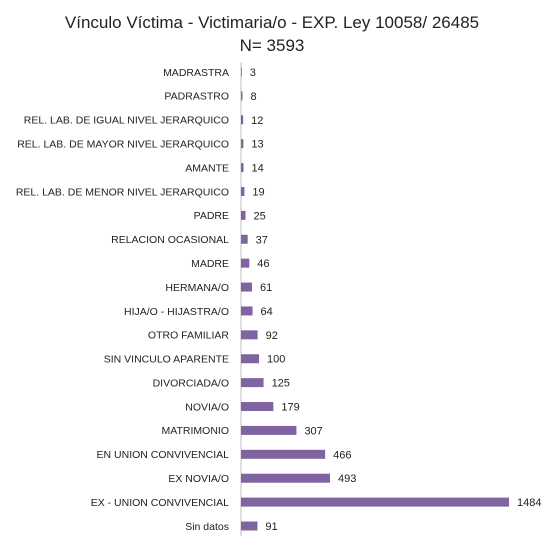  What do you see at coordinates (196, 97) in the screenshot?
I see `category-tick-label: PADRASTRO` at bounding box center [196, 97].